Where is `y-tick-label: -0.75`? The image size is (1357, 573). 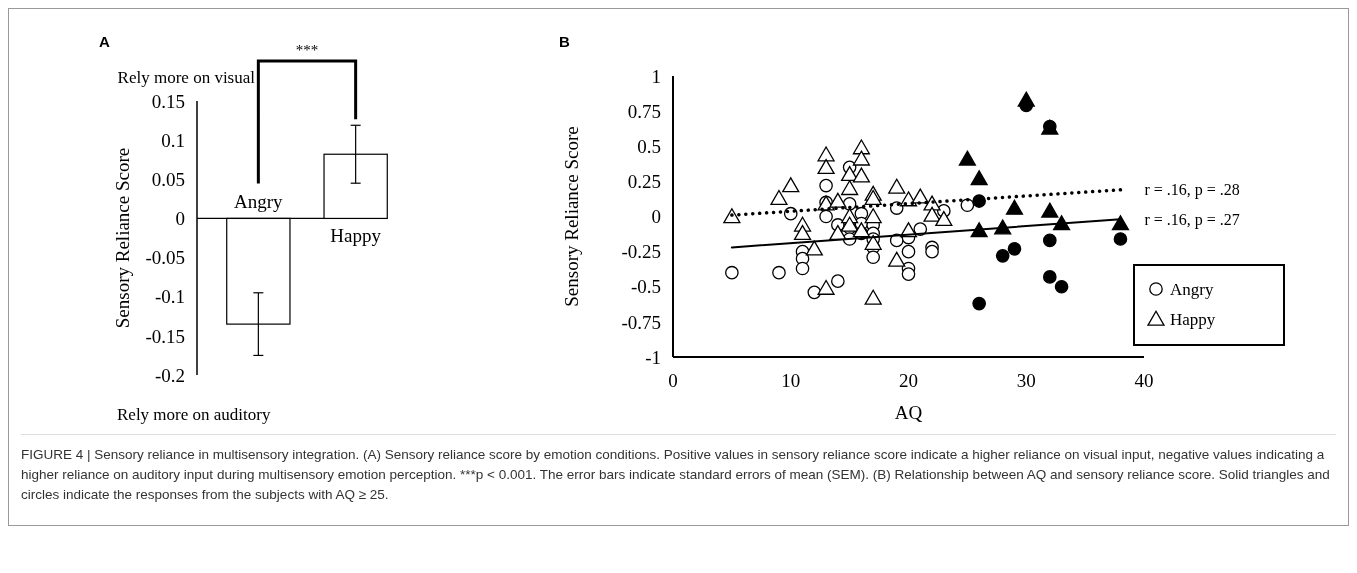
y-tick-label: -0.75 is located at coordinates (641, 322).